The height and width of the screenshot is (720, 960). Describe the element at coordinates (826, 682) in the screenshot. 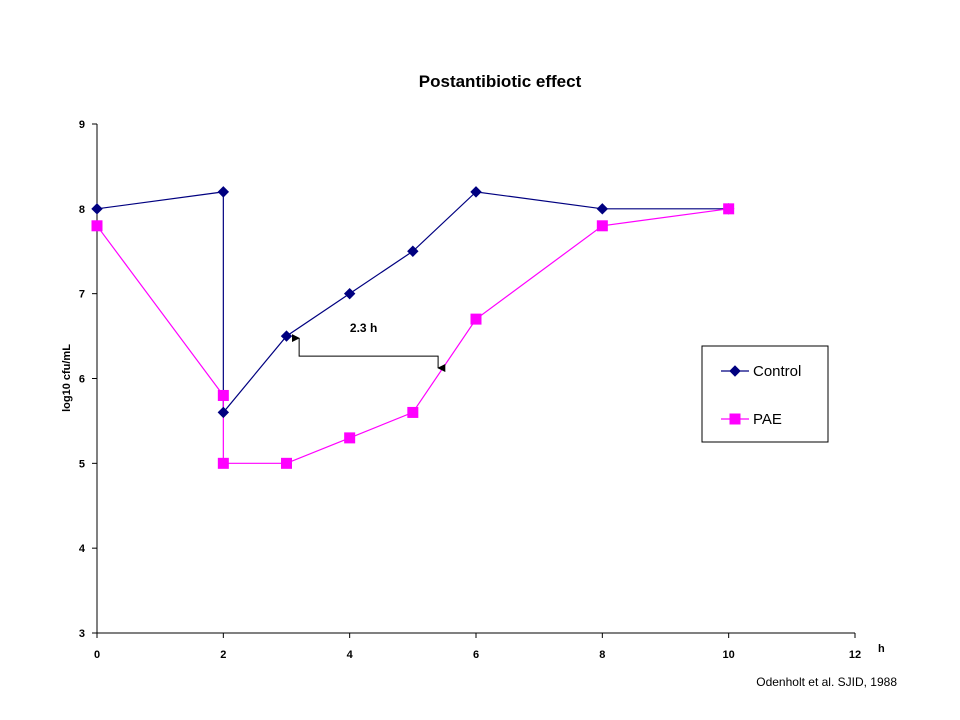

I see `source-note: Odenholt et al. SJID, 1988` at that location.